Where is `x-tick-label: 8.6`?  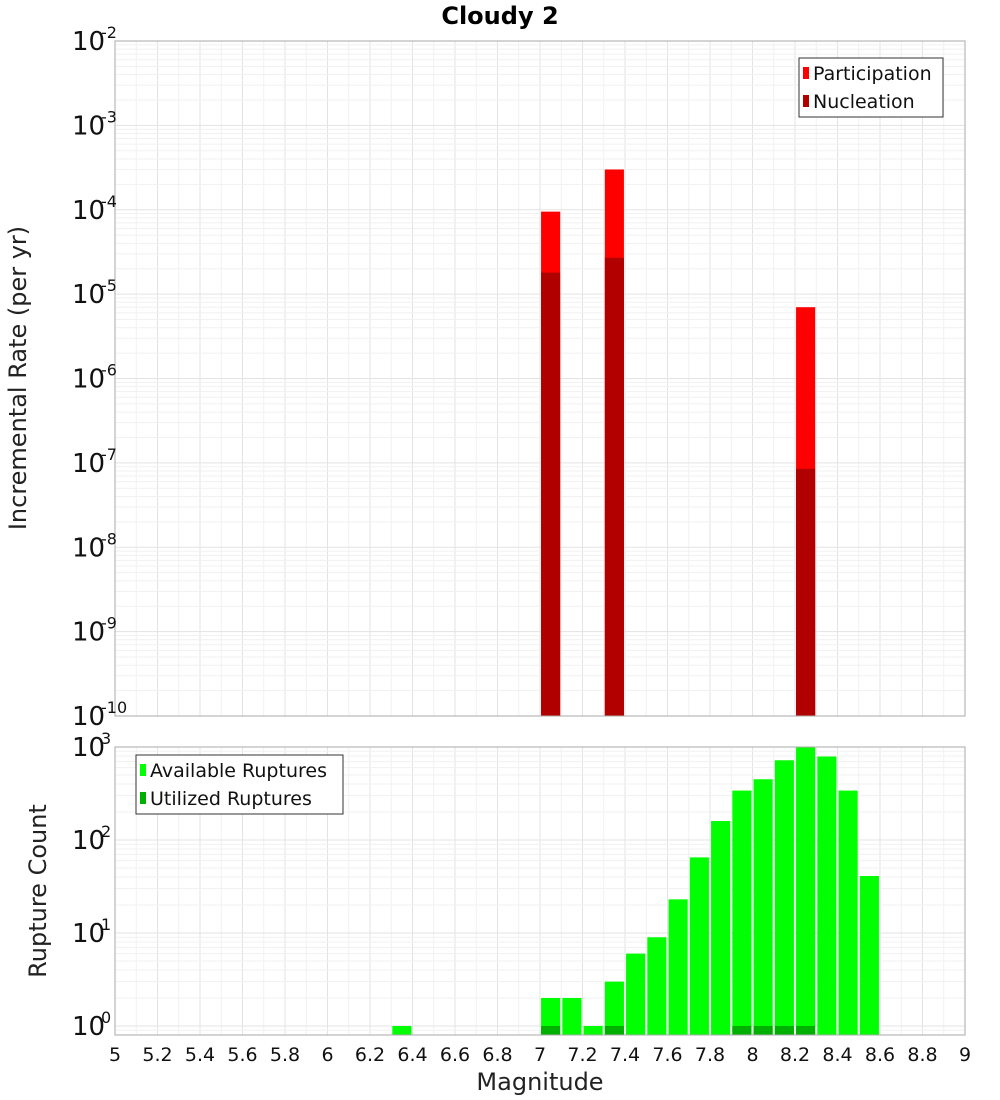
x-tick-label: 8.6 is located at coordinates (880, 1055).